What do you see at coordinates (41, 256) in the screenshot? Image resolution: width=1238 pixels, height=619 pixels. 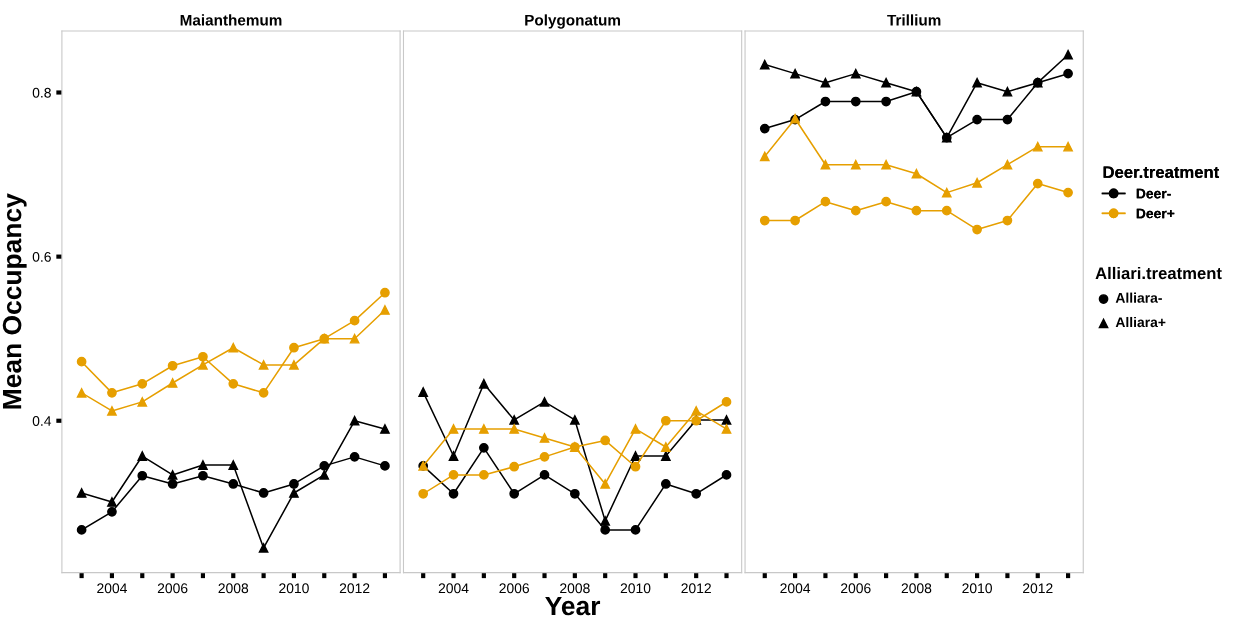 I see `y-tick-label: 0.6` at bounding box center [41, 256].